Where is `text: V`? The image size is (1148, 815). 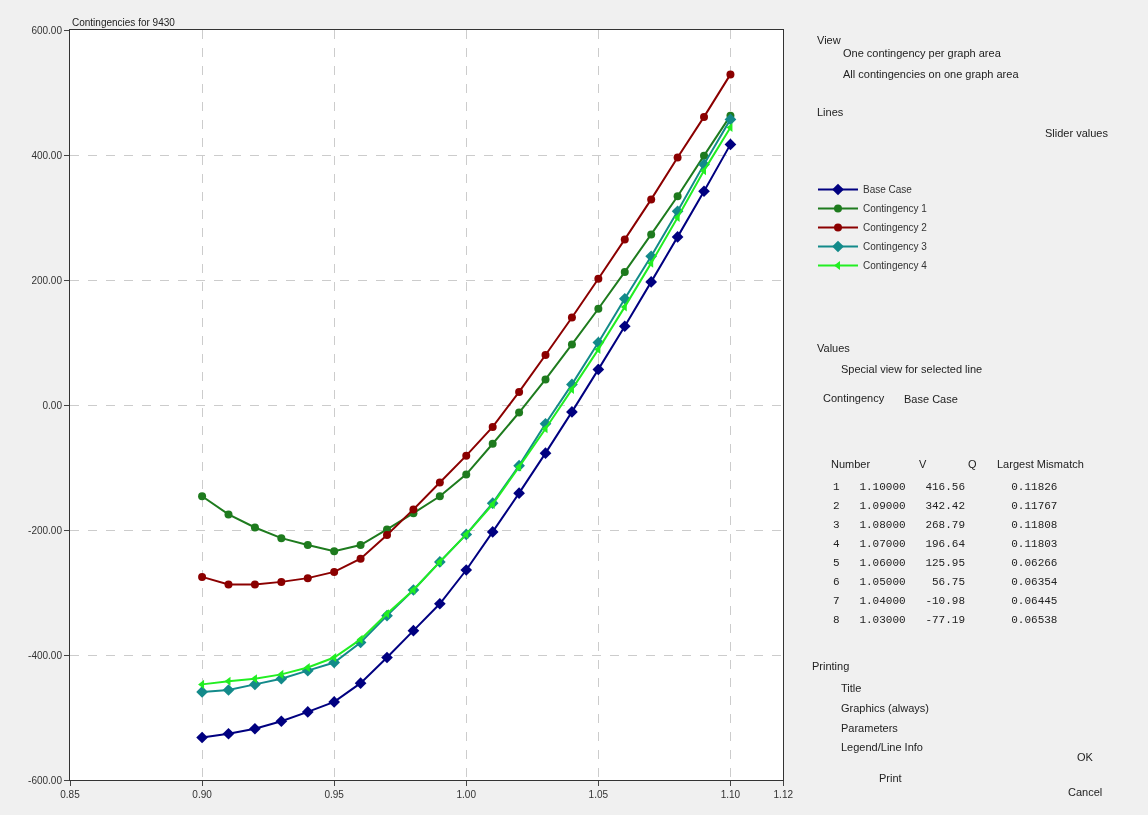 text: V is located at coordinates (923, 464).